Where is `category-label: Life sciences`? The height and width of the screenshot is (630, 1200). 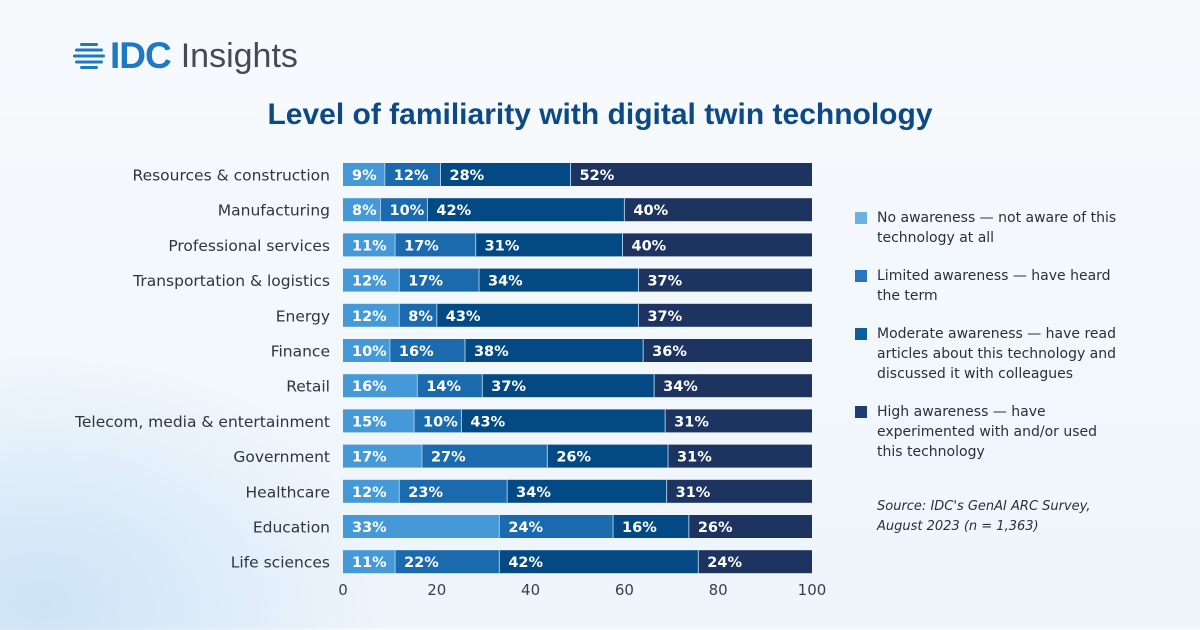
category-label: Life sciences is located at coordinates (280, 563).